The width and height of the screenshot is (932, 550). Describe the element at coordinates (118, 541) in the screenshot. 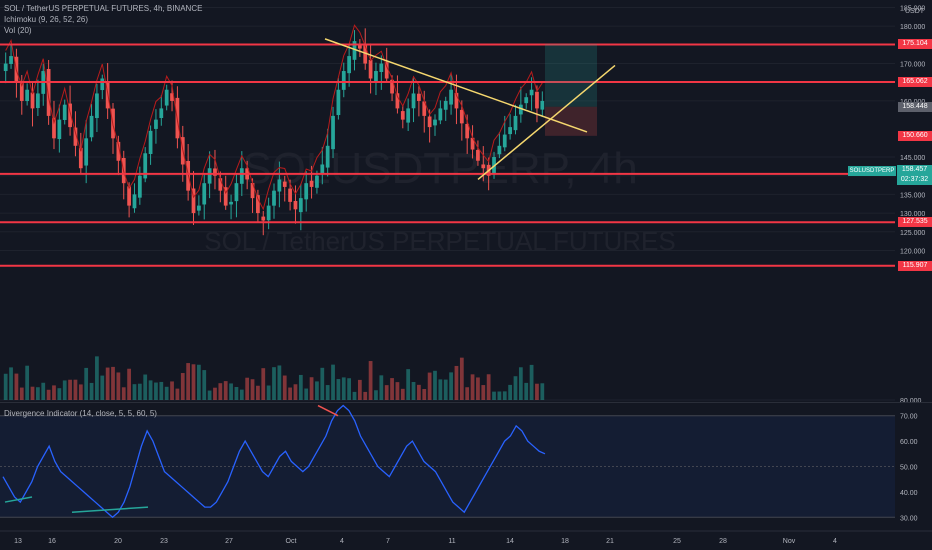

I see `time-tick-label: 20` at that location.